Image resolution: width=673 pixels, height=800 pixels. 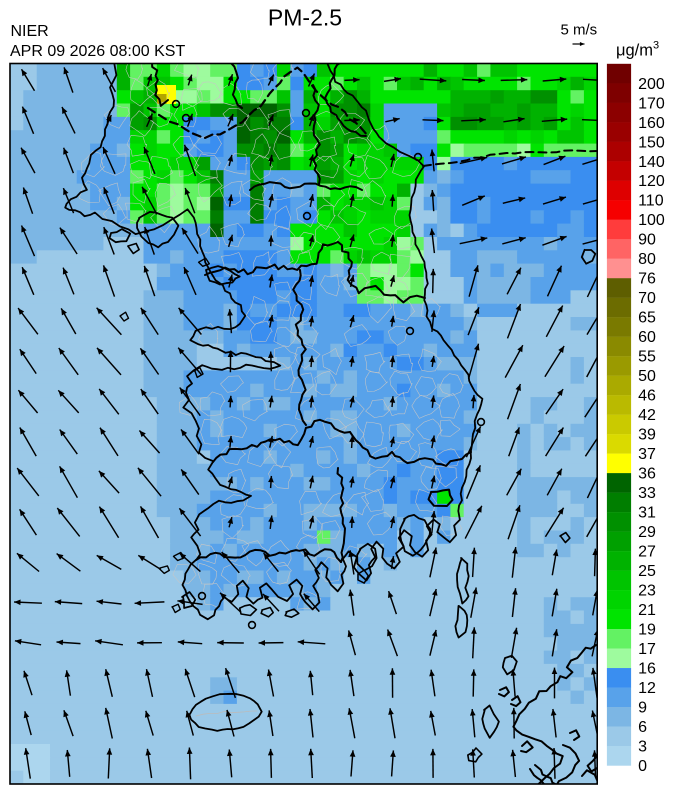 What do you see at coordinates (647, 240) in the screenshot?
I see `svg-text: 90` at bounding box center [647, 240].